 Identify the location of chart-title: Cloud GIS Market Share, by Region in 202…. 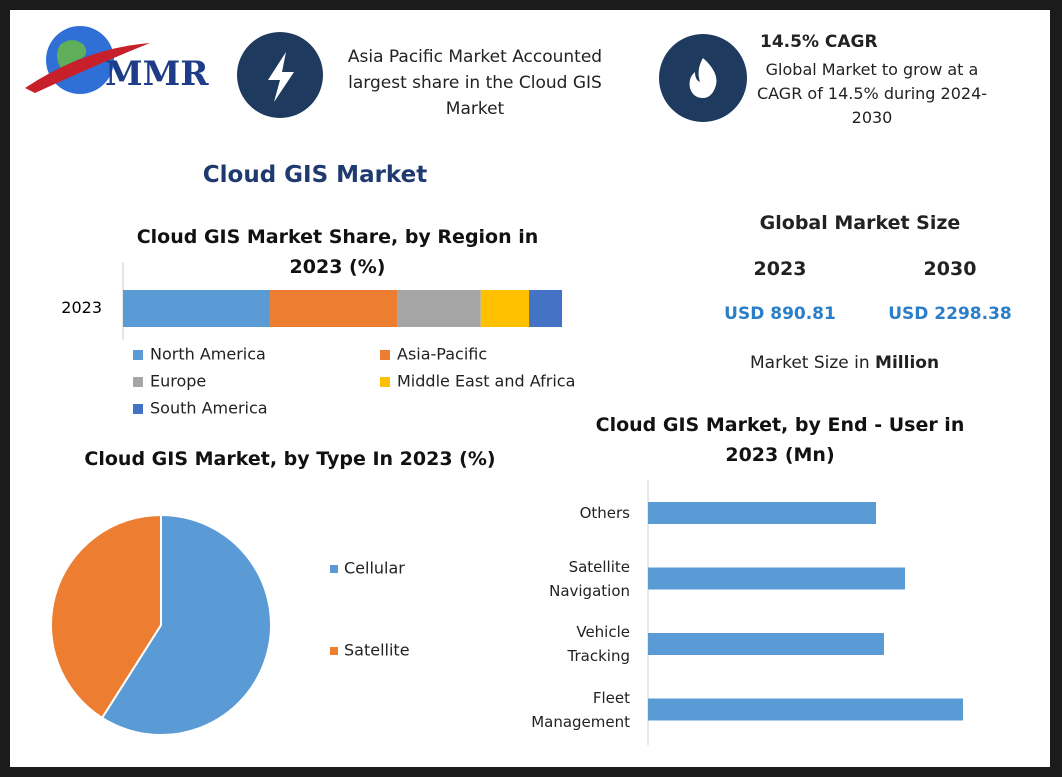
(337, 252).